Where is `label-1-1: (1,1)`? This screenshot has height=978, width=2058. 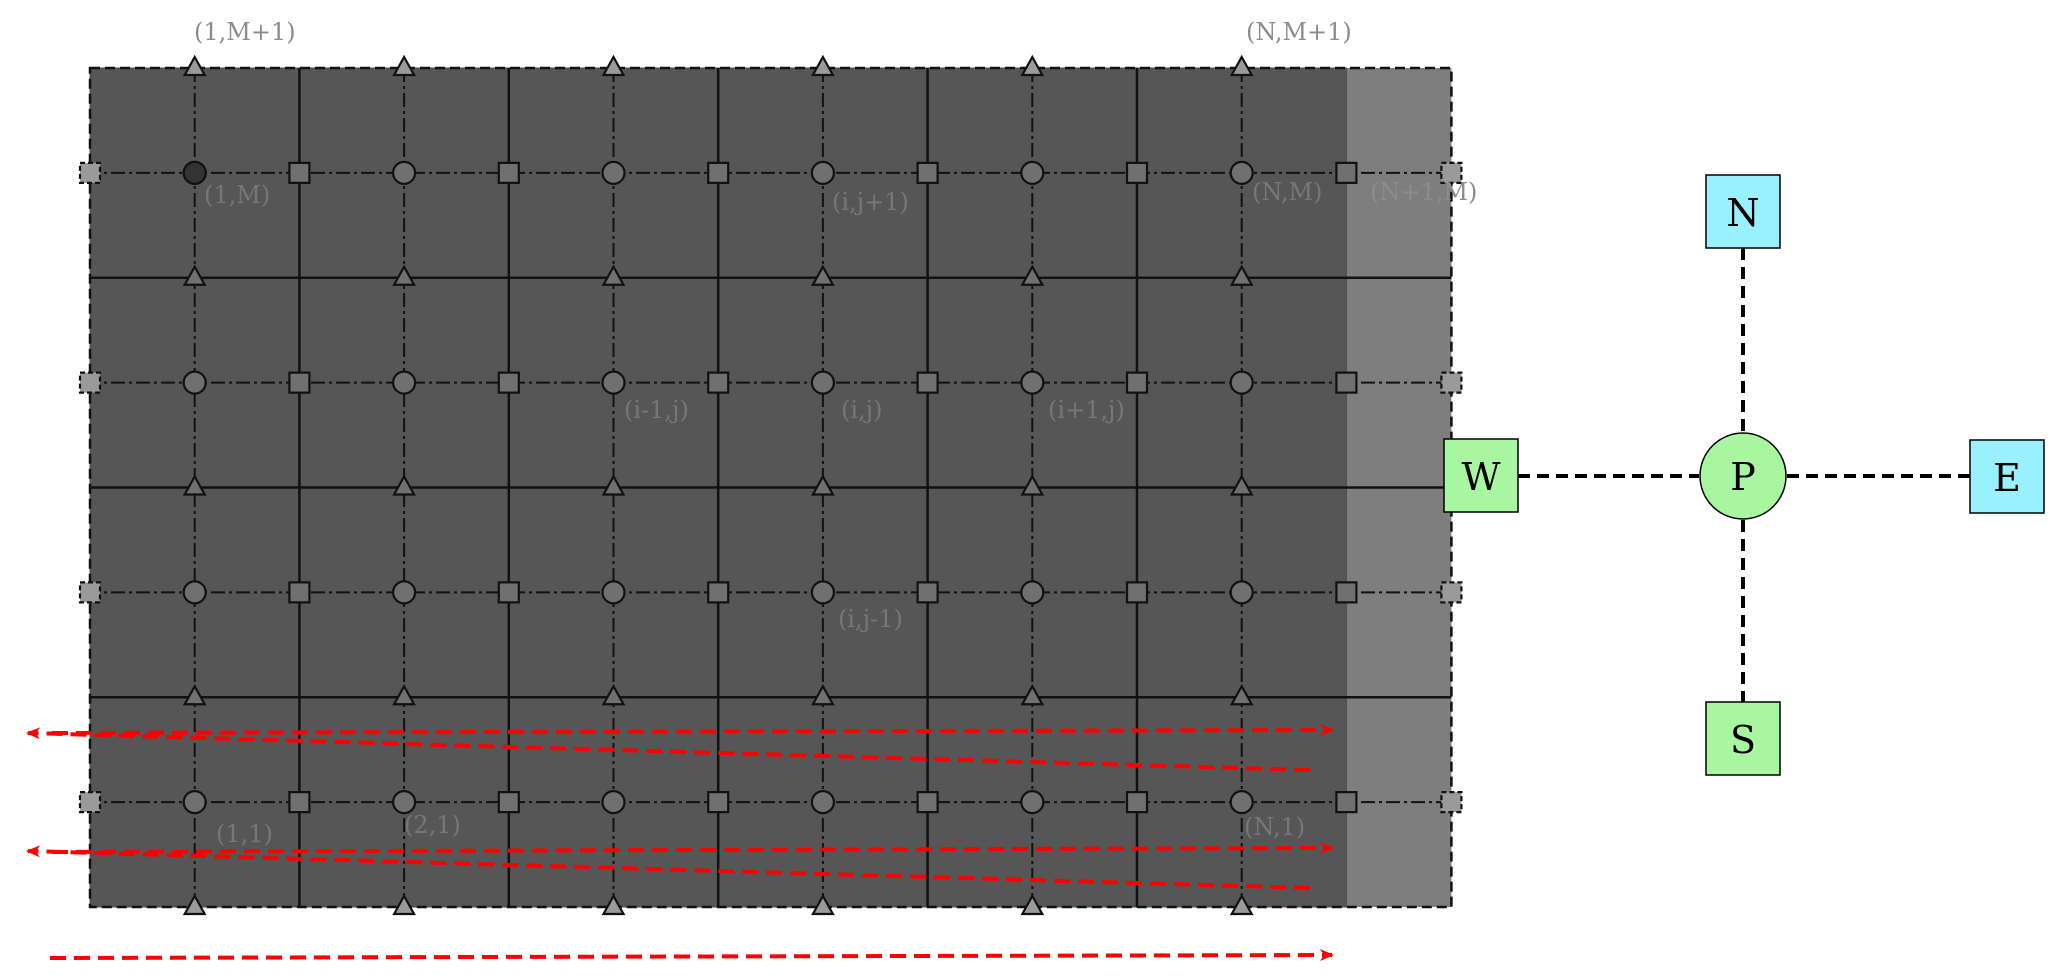
label-1-1: (1,1) is located at coordinates (244, 834).